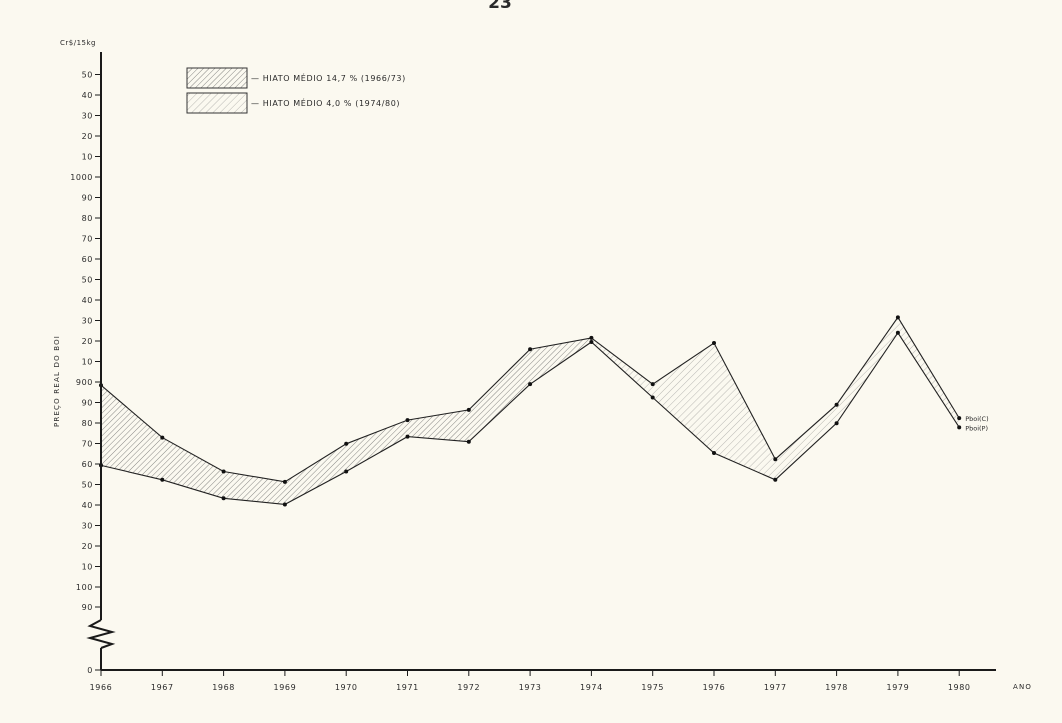 The width and height of the screenshot is (1062, 723). What do you see at coordinates (898, 687) in the screenshot?
I see `x-tick-label: 1979` at bounding box center [898, 687].